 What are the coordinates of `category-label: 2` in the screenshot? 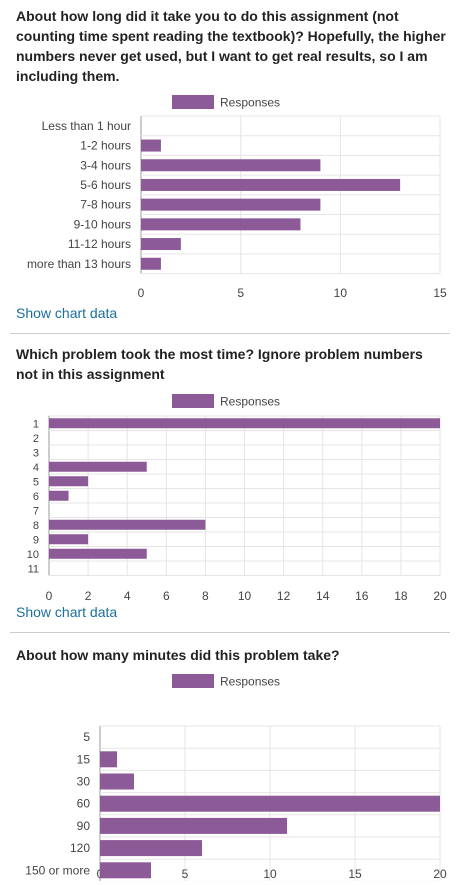 It's located at (36, 439).